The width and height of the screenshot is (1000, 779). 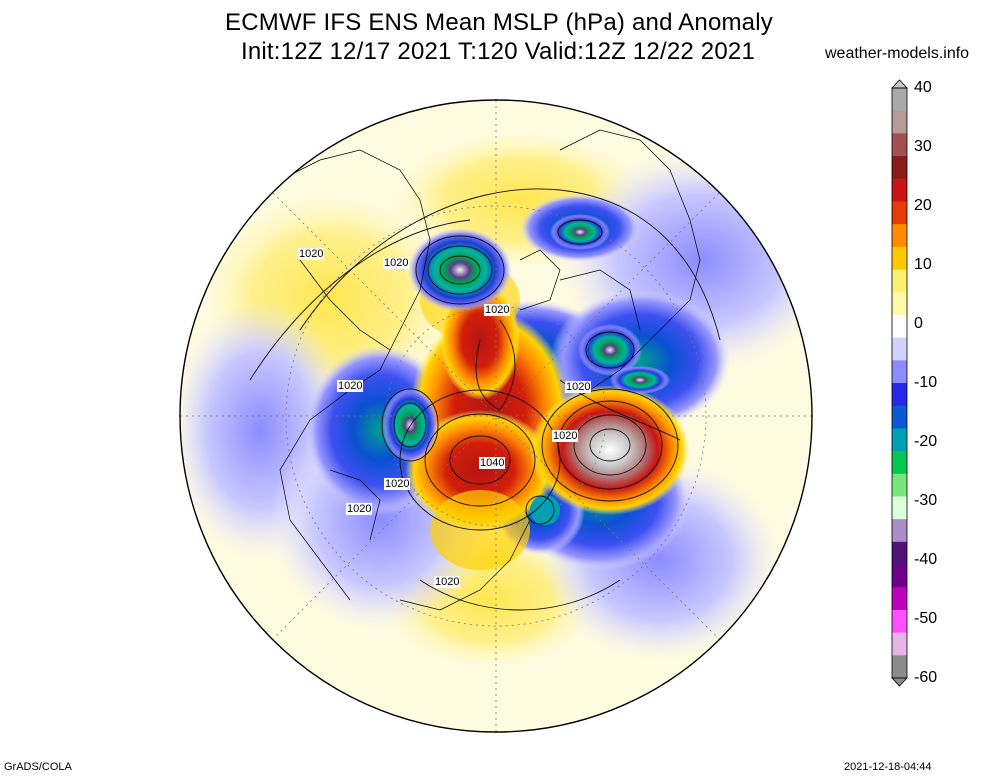 What do you see at coordinates (926, 677) in the screenshot?
I see `colorbar-tick-label: -60` at bounding box center [926, 677].